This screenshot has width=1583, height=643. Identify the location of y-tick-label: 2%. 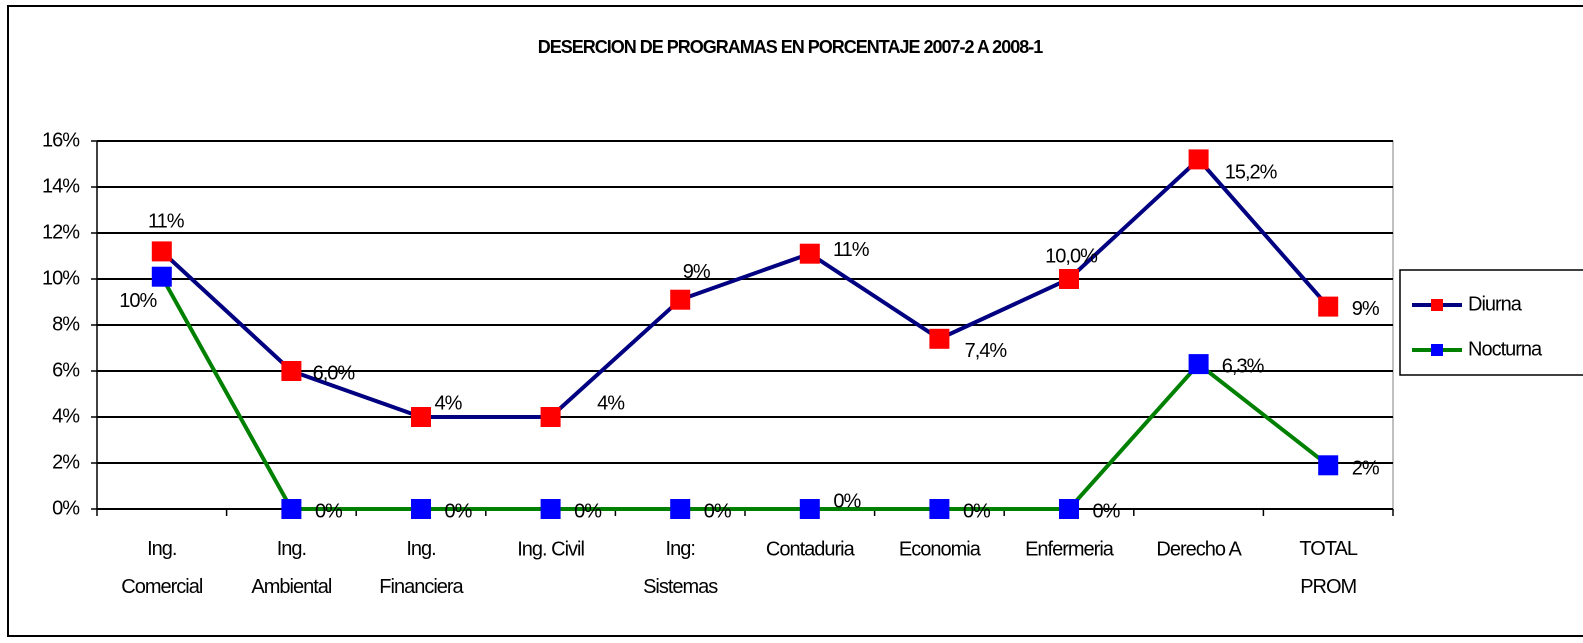
(66, 462).